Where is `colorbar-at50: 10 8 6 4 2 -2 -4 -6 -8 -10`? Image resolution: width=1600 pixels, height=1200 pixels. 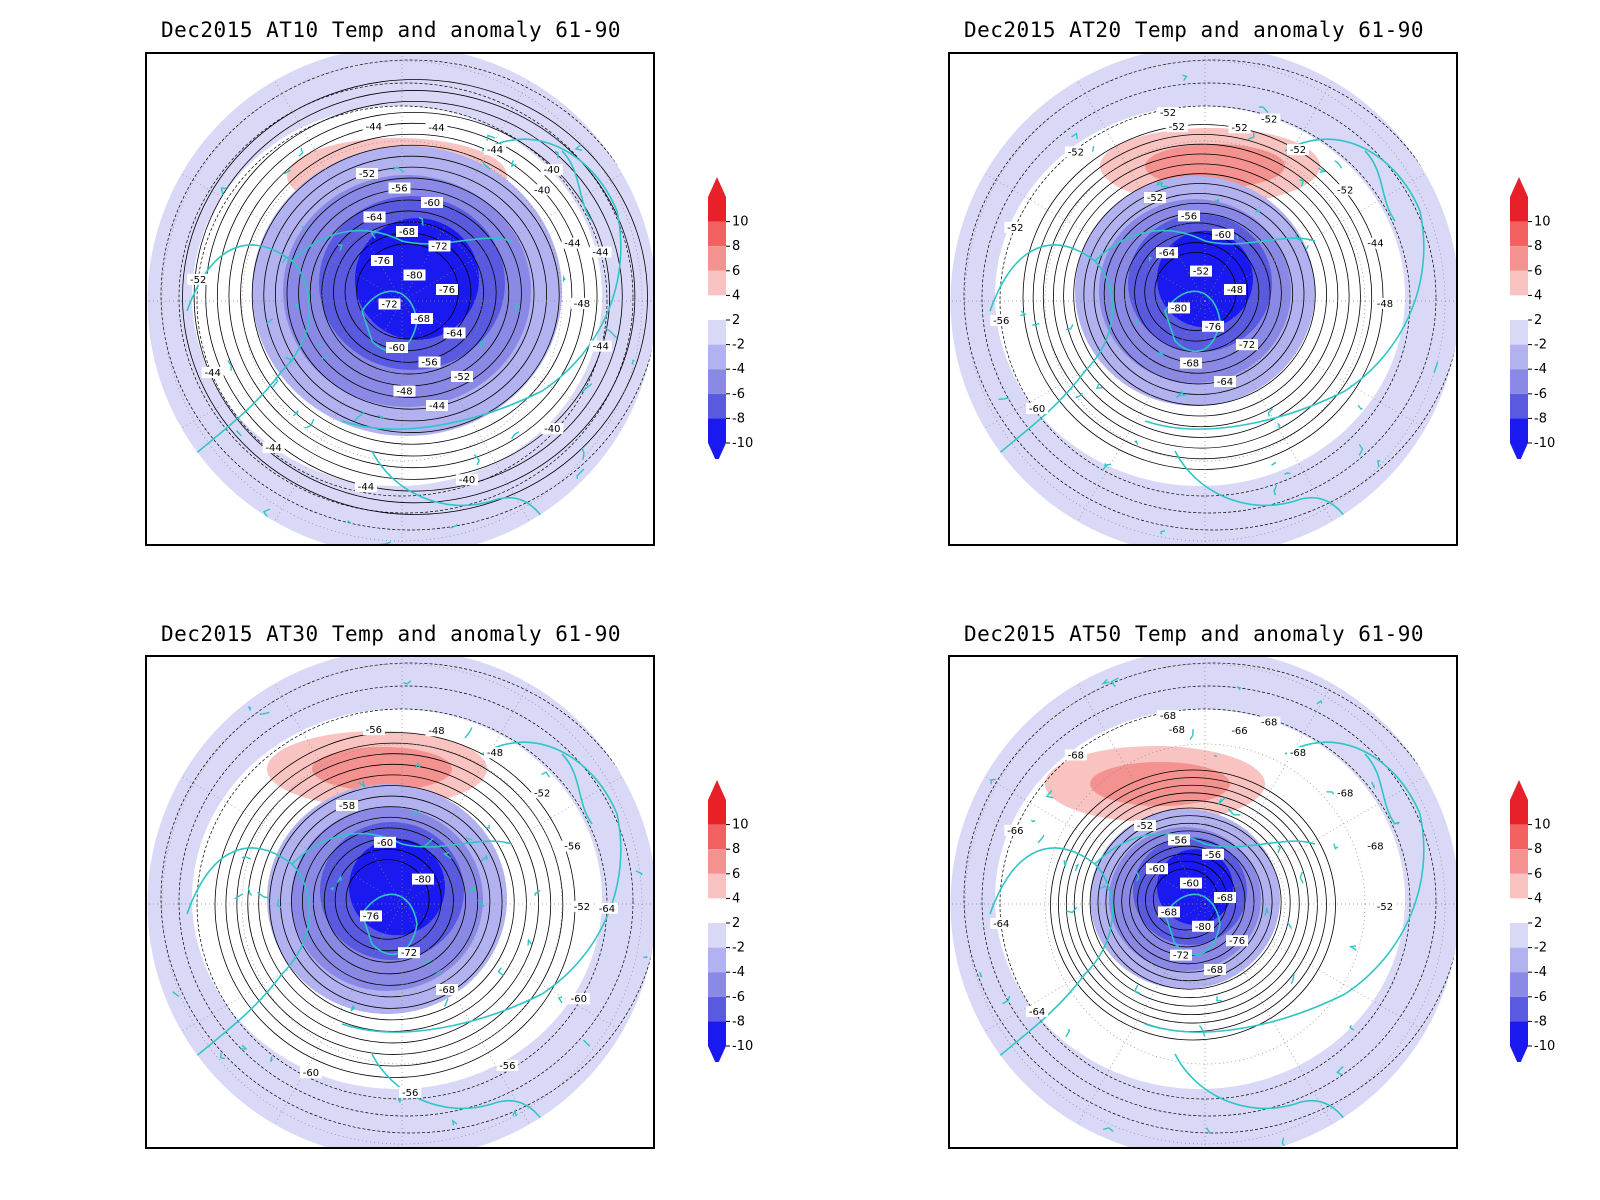
colorbar-at50: 10 8 6 4 2 -2 -4 -6 -8 -10 is located at coordinates (1539, 922).